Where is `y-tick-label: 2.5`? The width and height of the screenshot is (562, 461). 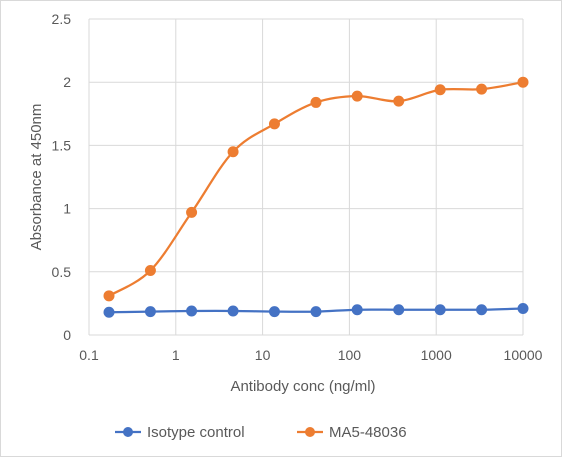 y-tick-label: 2.5 is located at coordinates (62, 19).